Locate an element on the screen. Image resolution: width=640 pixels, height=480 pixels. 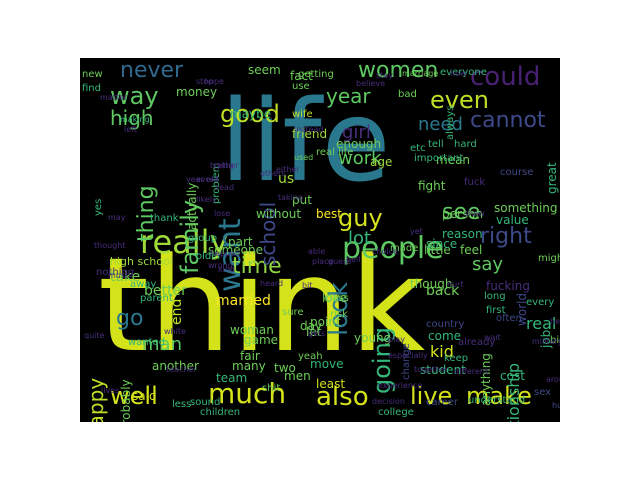
word-everyone: everyone is located at coordinates (463, 72).